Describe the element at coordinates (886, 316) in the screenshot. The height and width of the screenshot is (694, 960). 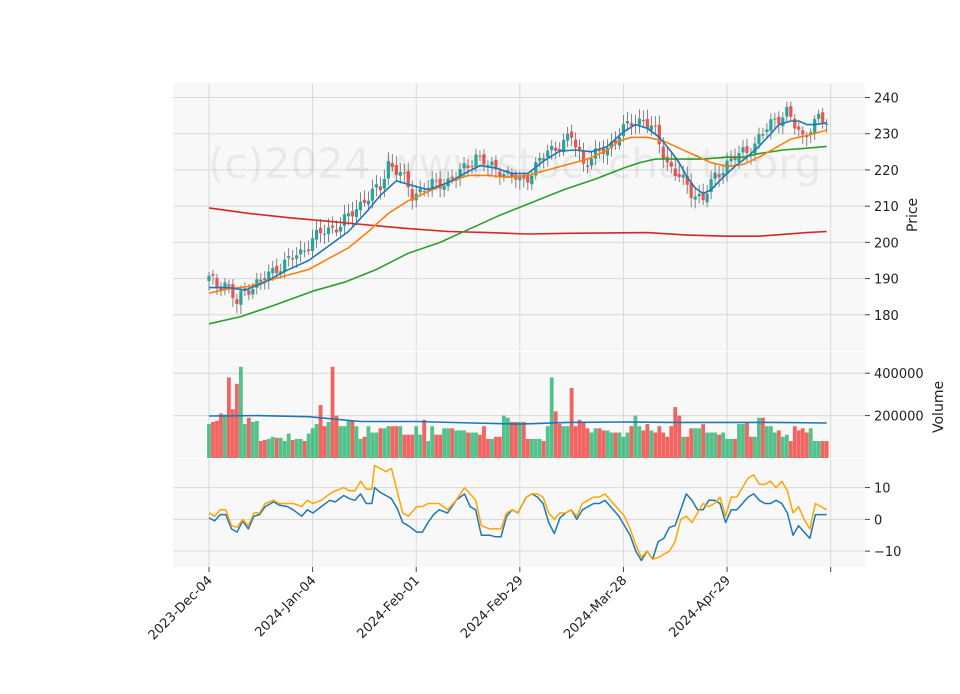
I see `price-tick-label: 180` at that location.